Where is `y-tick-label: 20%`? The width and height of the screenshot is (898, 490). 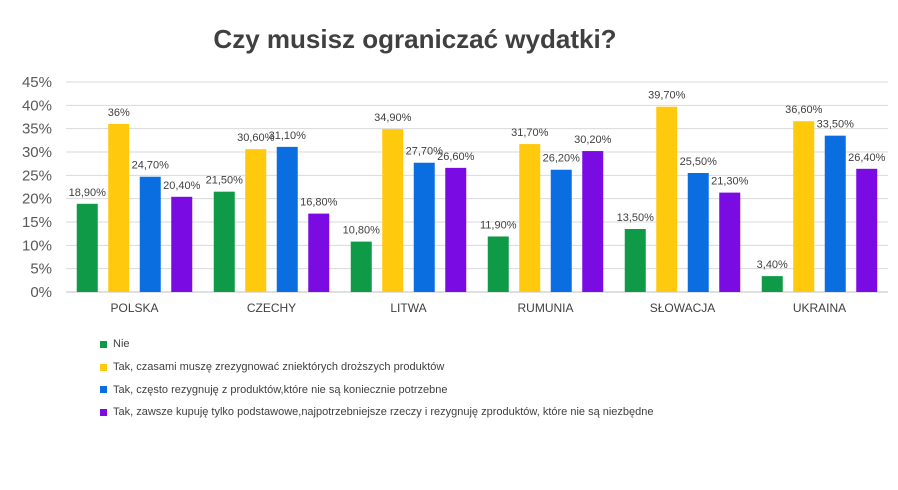 y-tick-label: 20% is located at coordinates (37, 199).